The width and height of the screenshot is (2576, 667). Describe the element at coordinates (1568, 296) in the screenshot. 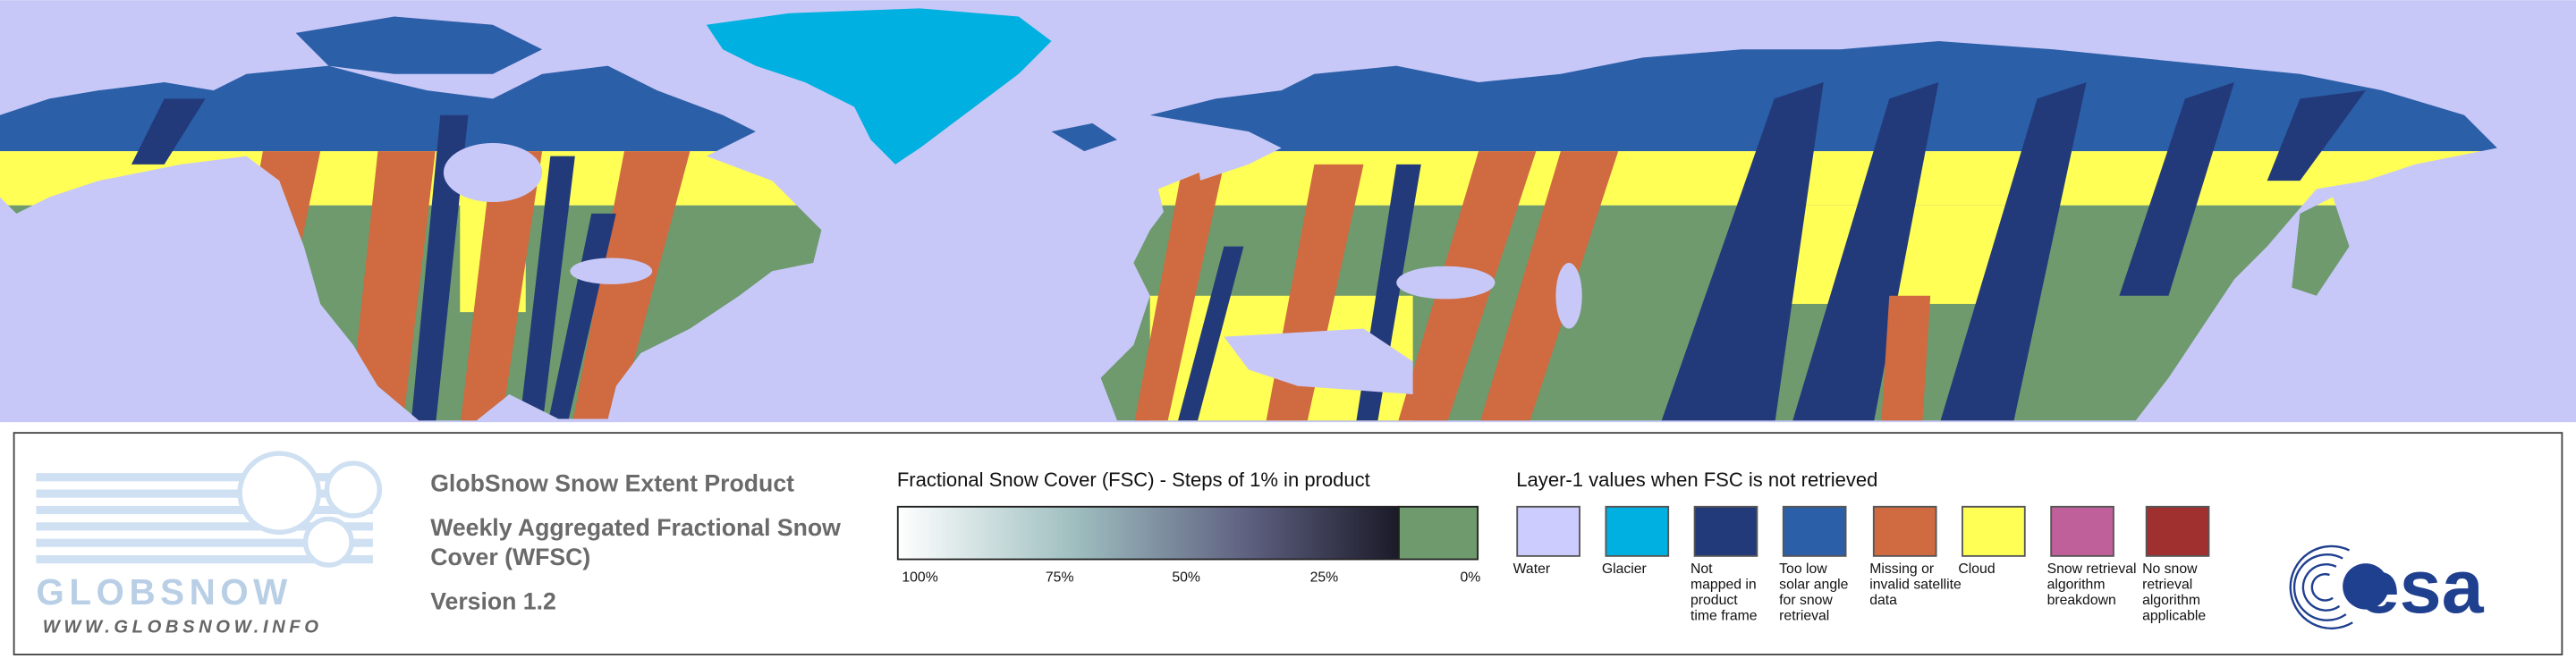

I see `caspian-sea` at that location.